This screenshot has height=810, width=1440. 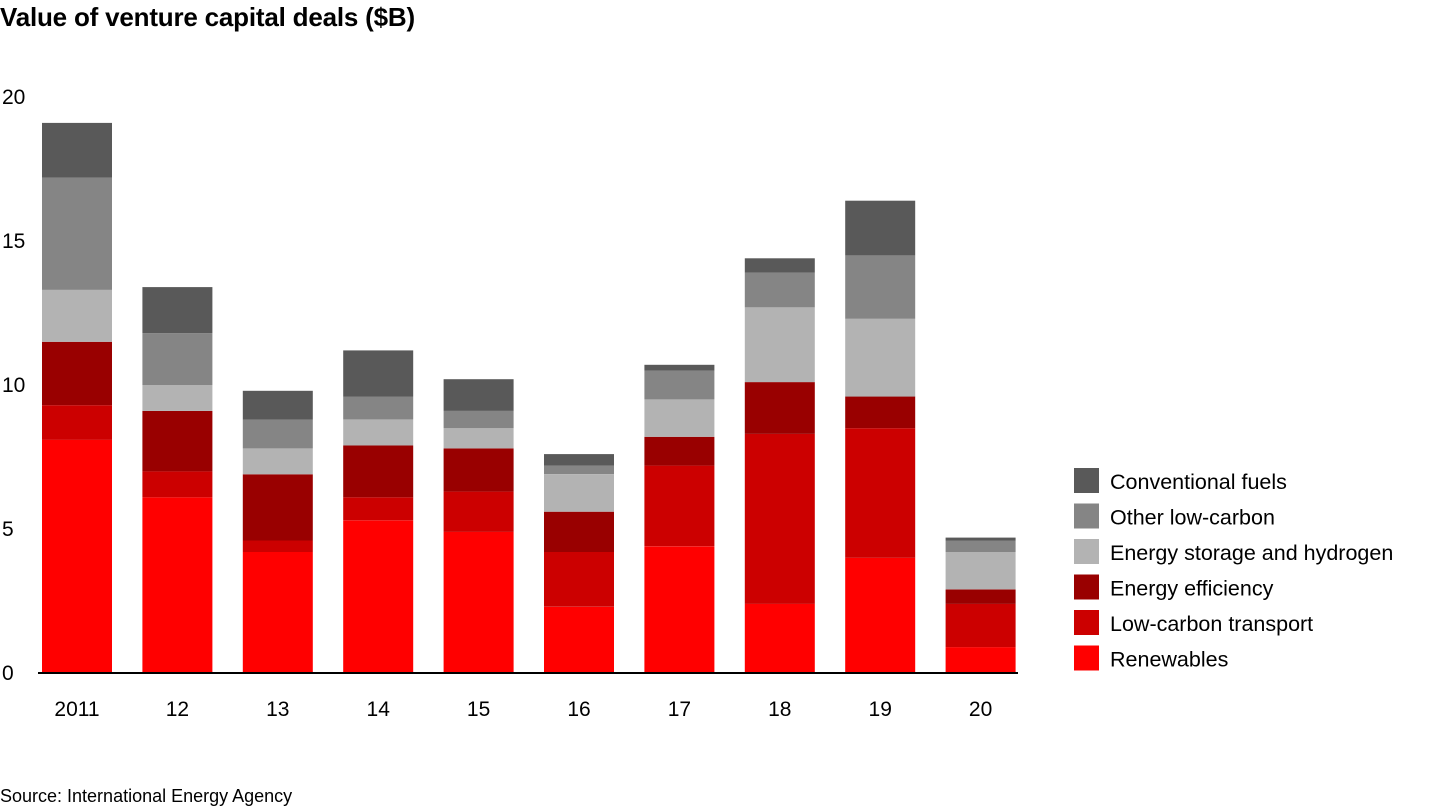 I want to click on y-tick-label-0: 0, so click(x=8, y=673).